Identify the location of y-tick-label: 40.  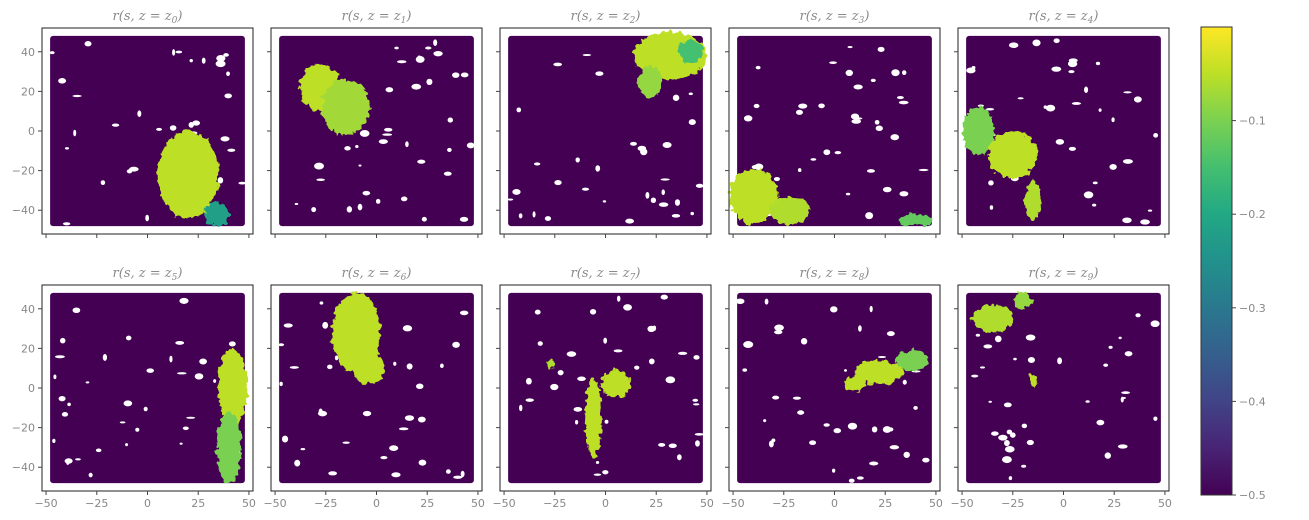
(28, 309).